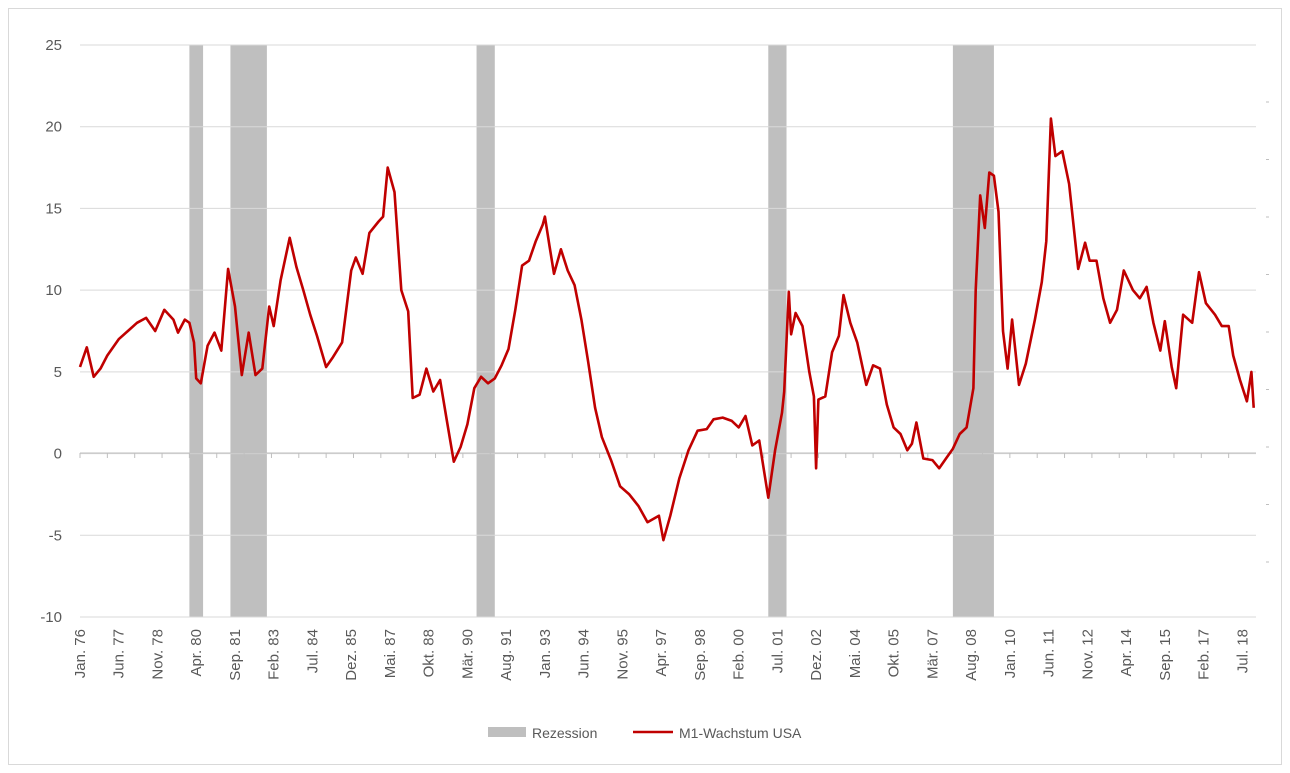  I want to click on x-tick-label: Apr. 14, so click(1126, 653).